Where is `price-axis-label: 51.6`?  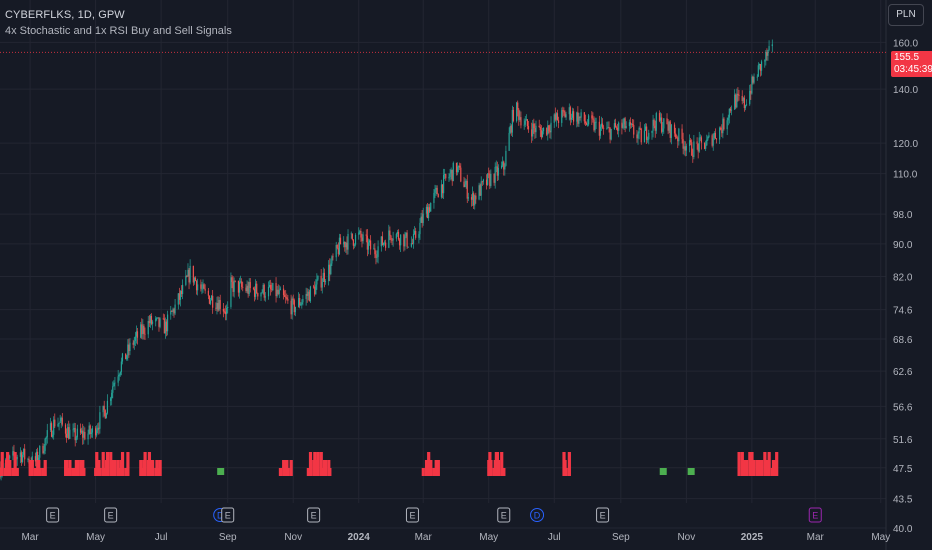
price-axis-label: 51.6 is located at coordinates (903, 440).